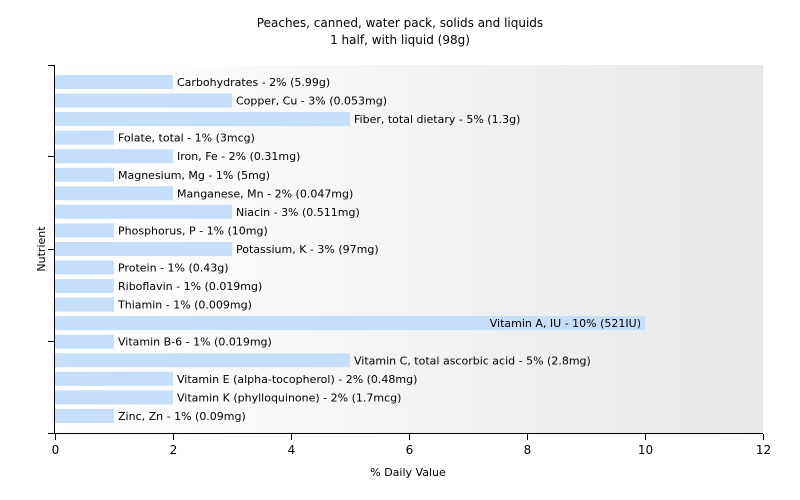  What do you see at coordinates (645, 450) in the screenshot?
I see `x-tick-label: 10` at bounding box center [645, 450].